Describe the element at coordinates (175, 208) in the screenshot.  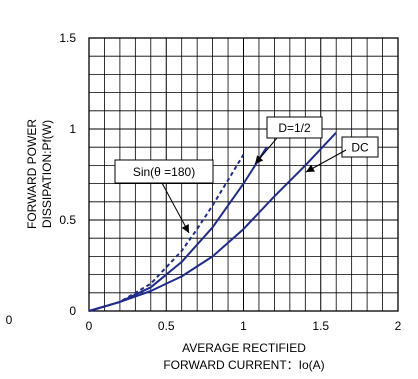
I see `callout-arrow-line` at that location.